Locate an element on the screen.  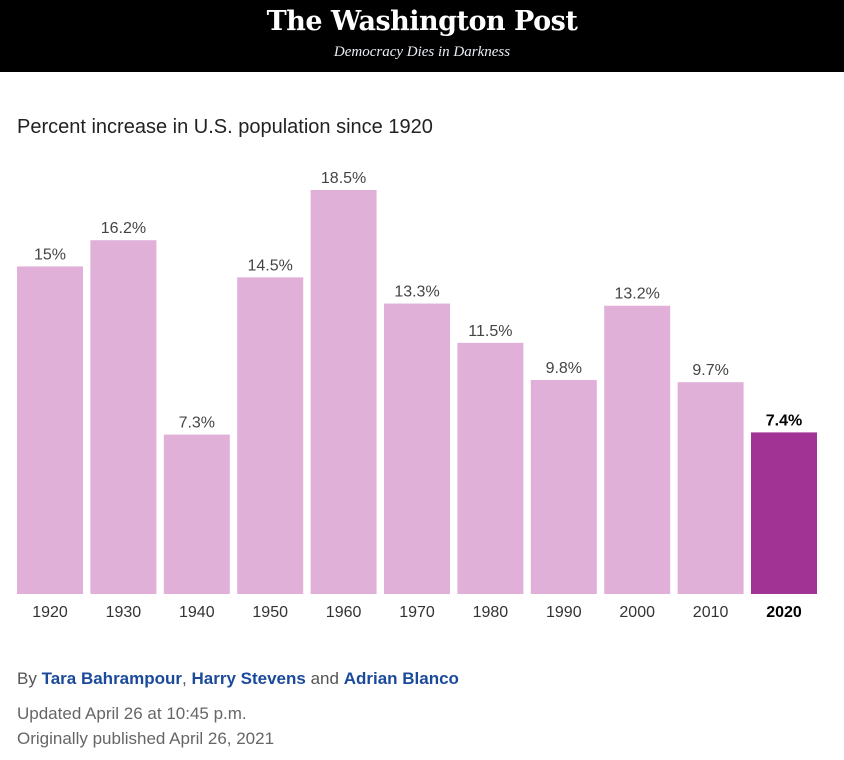
x-tick-label-1970: 1970 is located at coordinates (417, 612).